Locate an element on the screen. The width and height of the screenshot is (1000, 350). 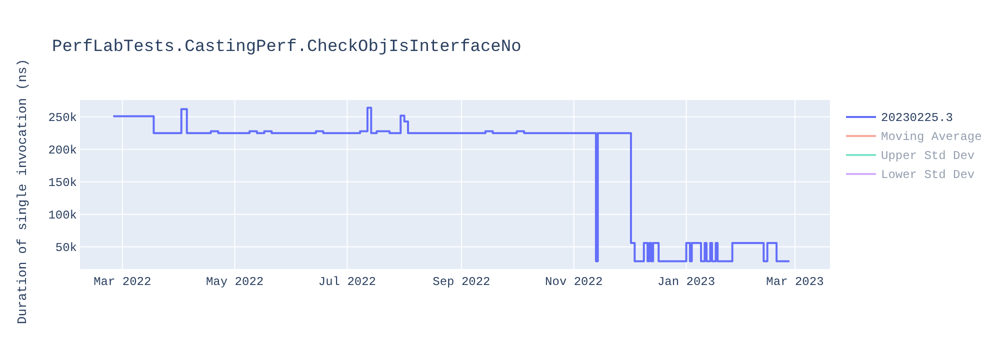
x-tick-label: Nov 2022 is located at coordinates (574, 282).